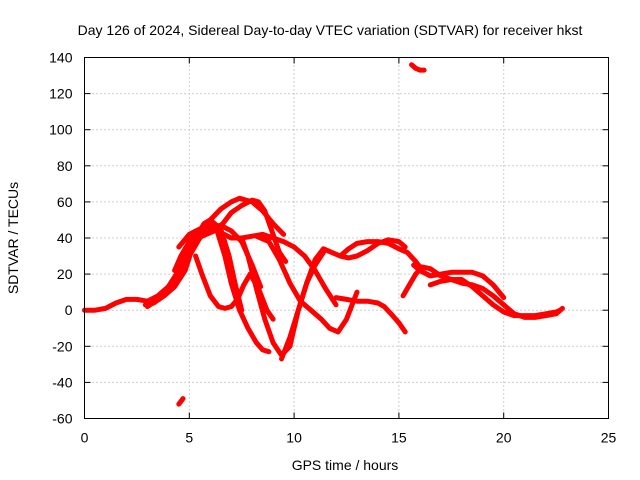 The height and width of the screenshot is (480, 640). What do you see at coordinates (370, 315) in the screenshot?
I see `series-track-l` at bounding box center [370, 315].